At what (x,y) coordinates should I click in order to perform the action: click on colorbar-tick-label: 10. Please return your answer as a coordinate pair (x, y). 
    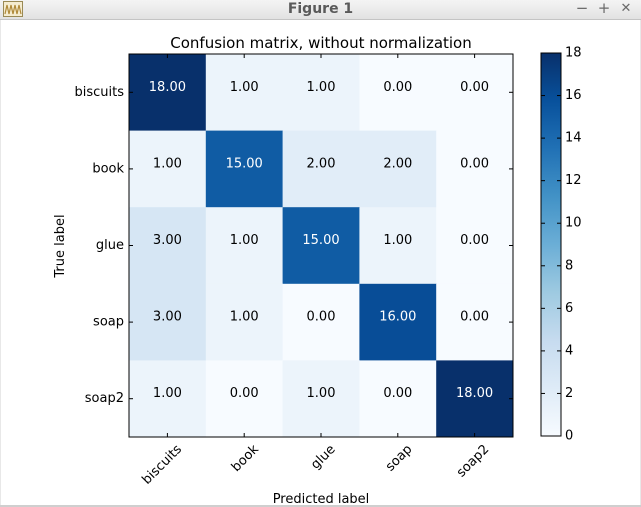
    Looking at the image, I should click on (573, 223).